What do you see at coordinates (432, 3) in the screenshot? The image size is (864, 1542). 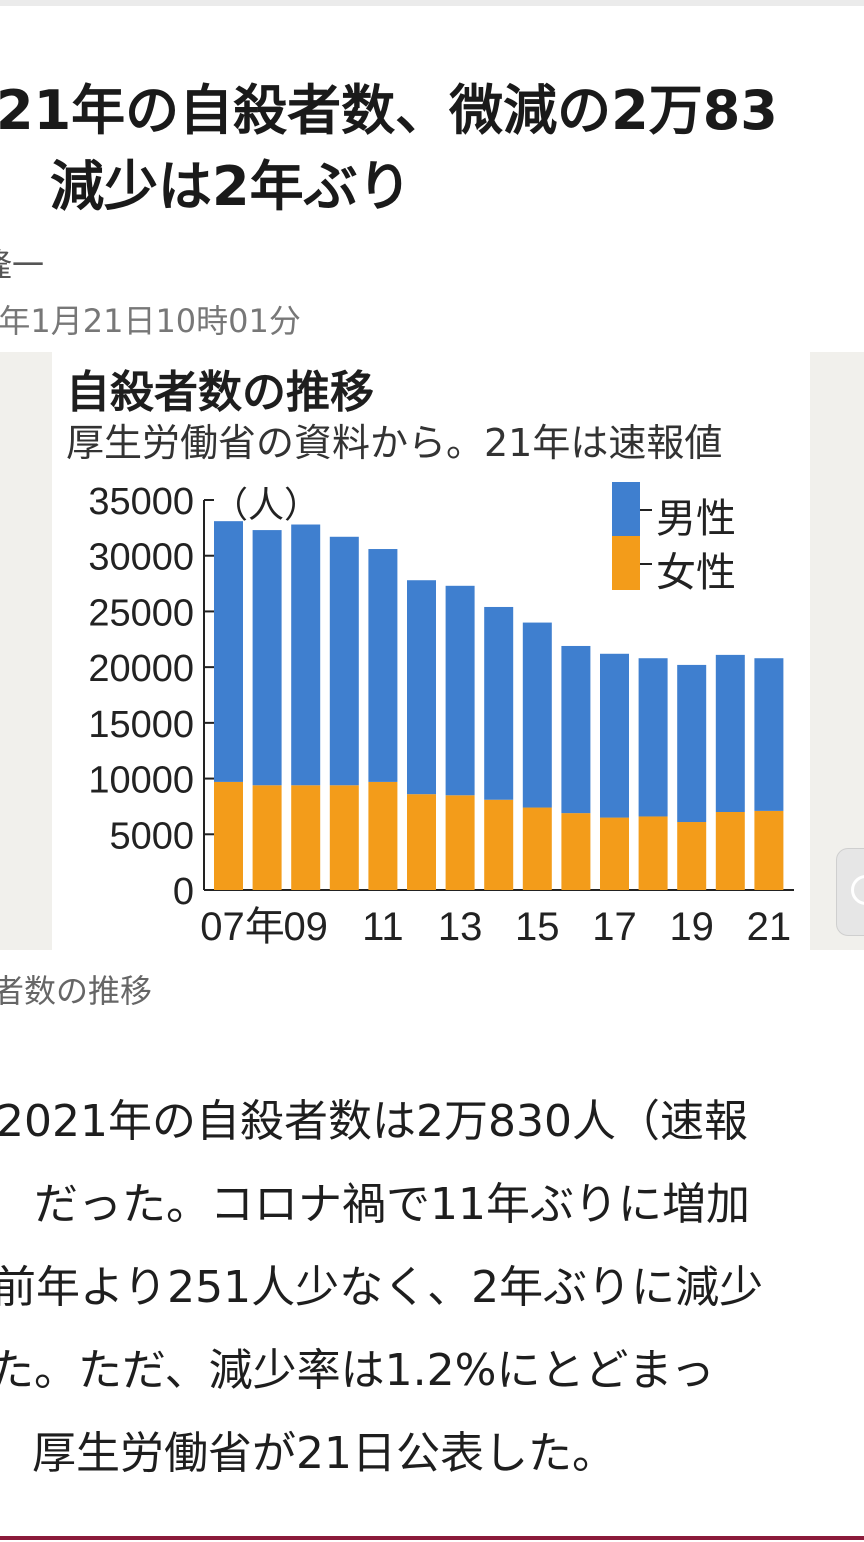 I see `top-divider` at bounding box center [432, 3].